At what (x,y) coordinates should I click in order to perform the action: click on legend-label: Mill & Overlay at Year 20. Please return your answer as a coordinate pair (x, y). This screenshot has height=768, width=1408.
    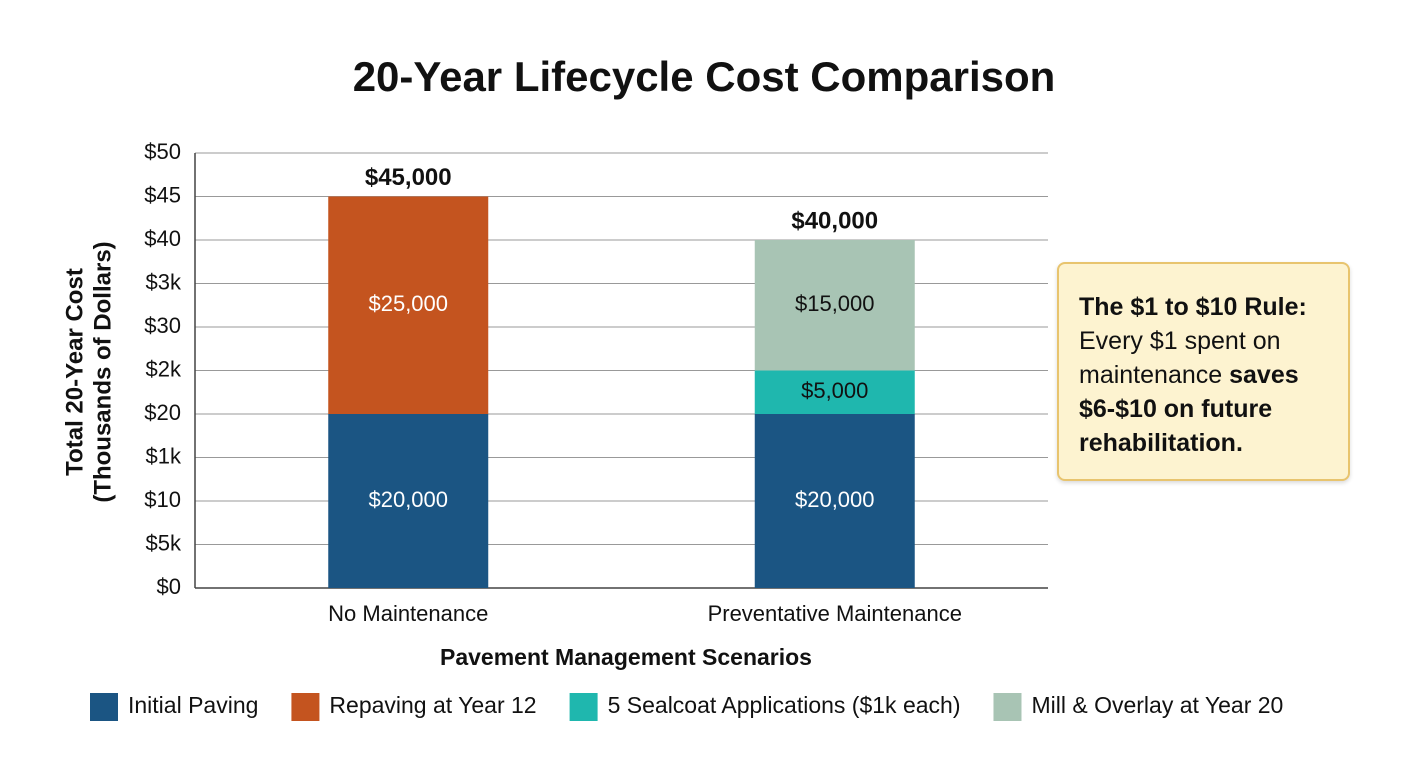
    Looking at the image, I should click on (1157, 705).